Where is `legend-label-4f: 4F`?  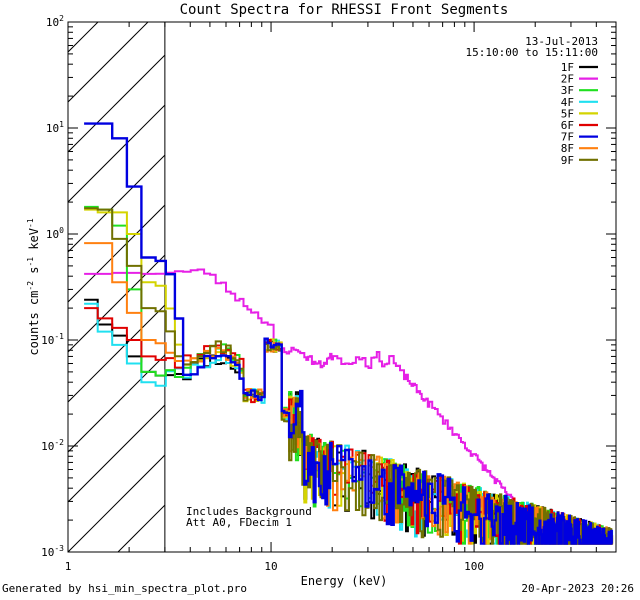 legend-label-4f: 4F is located at coordinates (567, 102).